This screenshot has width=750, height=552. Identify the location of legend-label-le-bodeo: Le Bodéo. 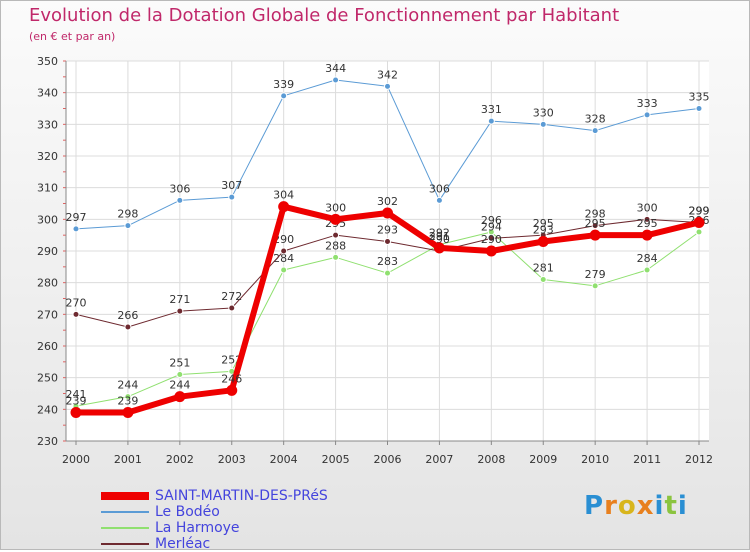
(187, 512).